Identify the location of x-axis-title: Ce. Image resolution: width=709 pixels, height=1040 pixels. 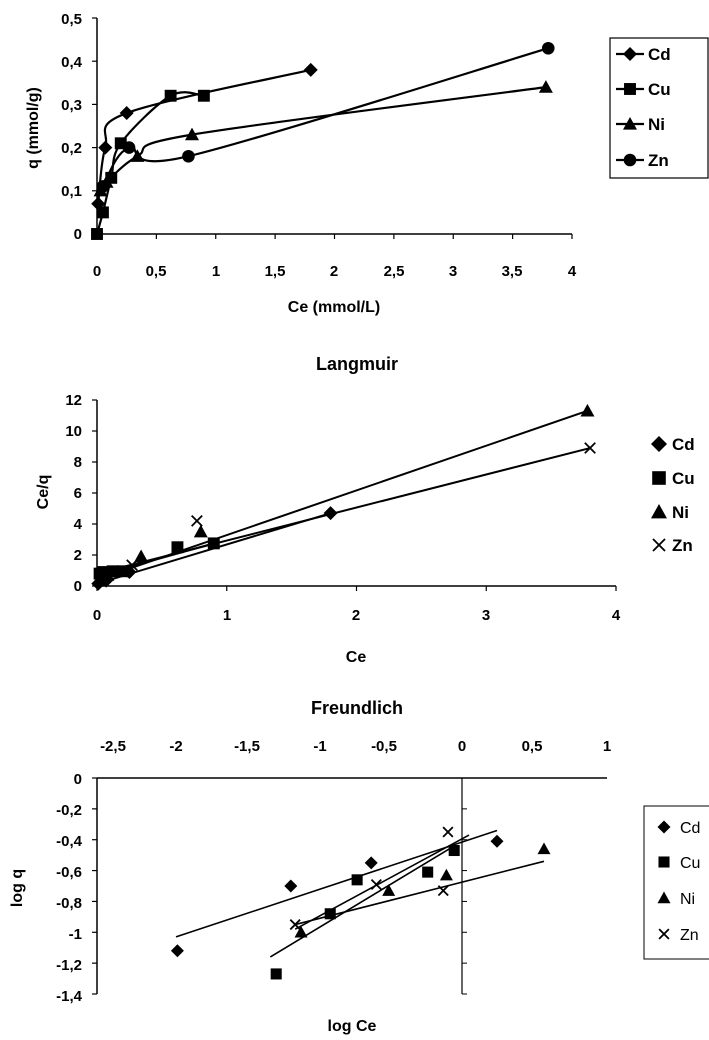
(356, 657).